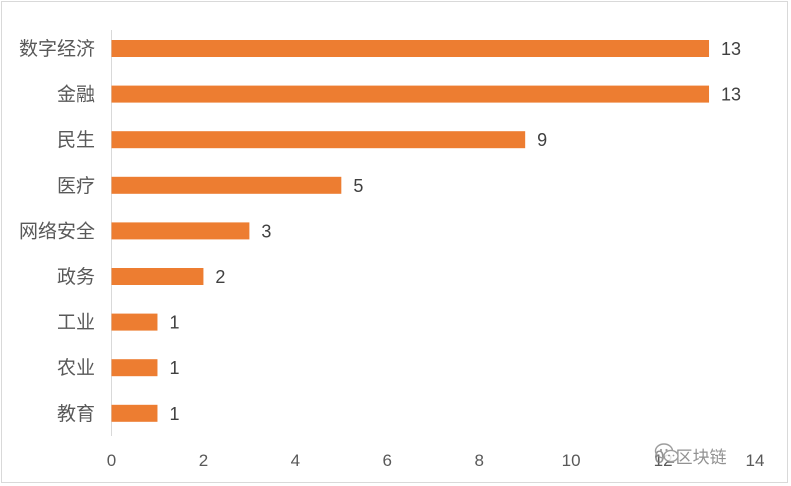  What do you see at coordinates (666, 453) in the screenshot?
I see `wechat-icon` at bounding box center [666, 453].